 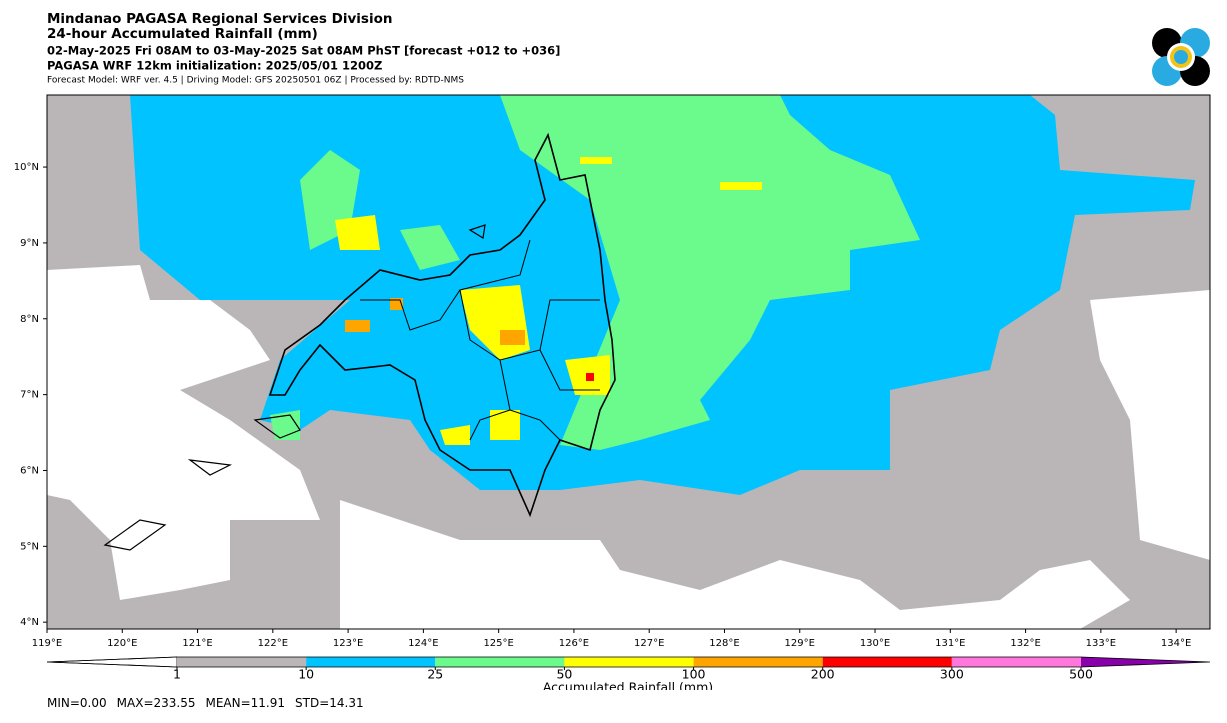 What do you see at coordinates (435, 674) in the screenshot?
I see `colorbar-tick-label: 25` at bounding box center [435, 674].